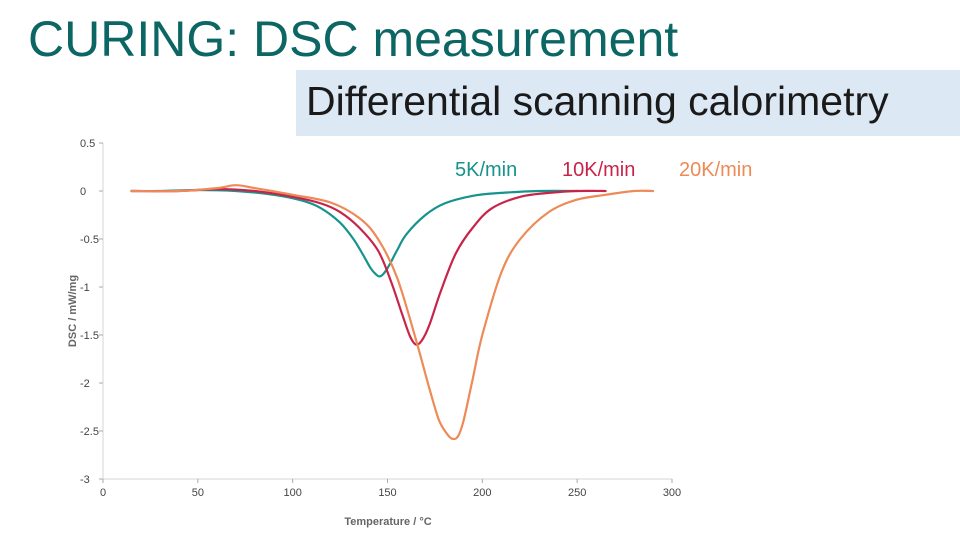 The width and height of the screenshot is (960, 540). I want to click on y-axis-label: DSC / mW/mg, so click(73, 311).